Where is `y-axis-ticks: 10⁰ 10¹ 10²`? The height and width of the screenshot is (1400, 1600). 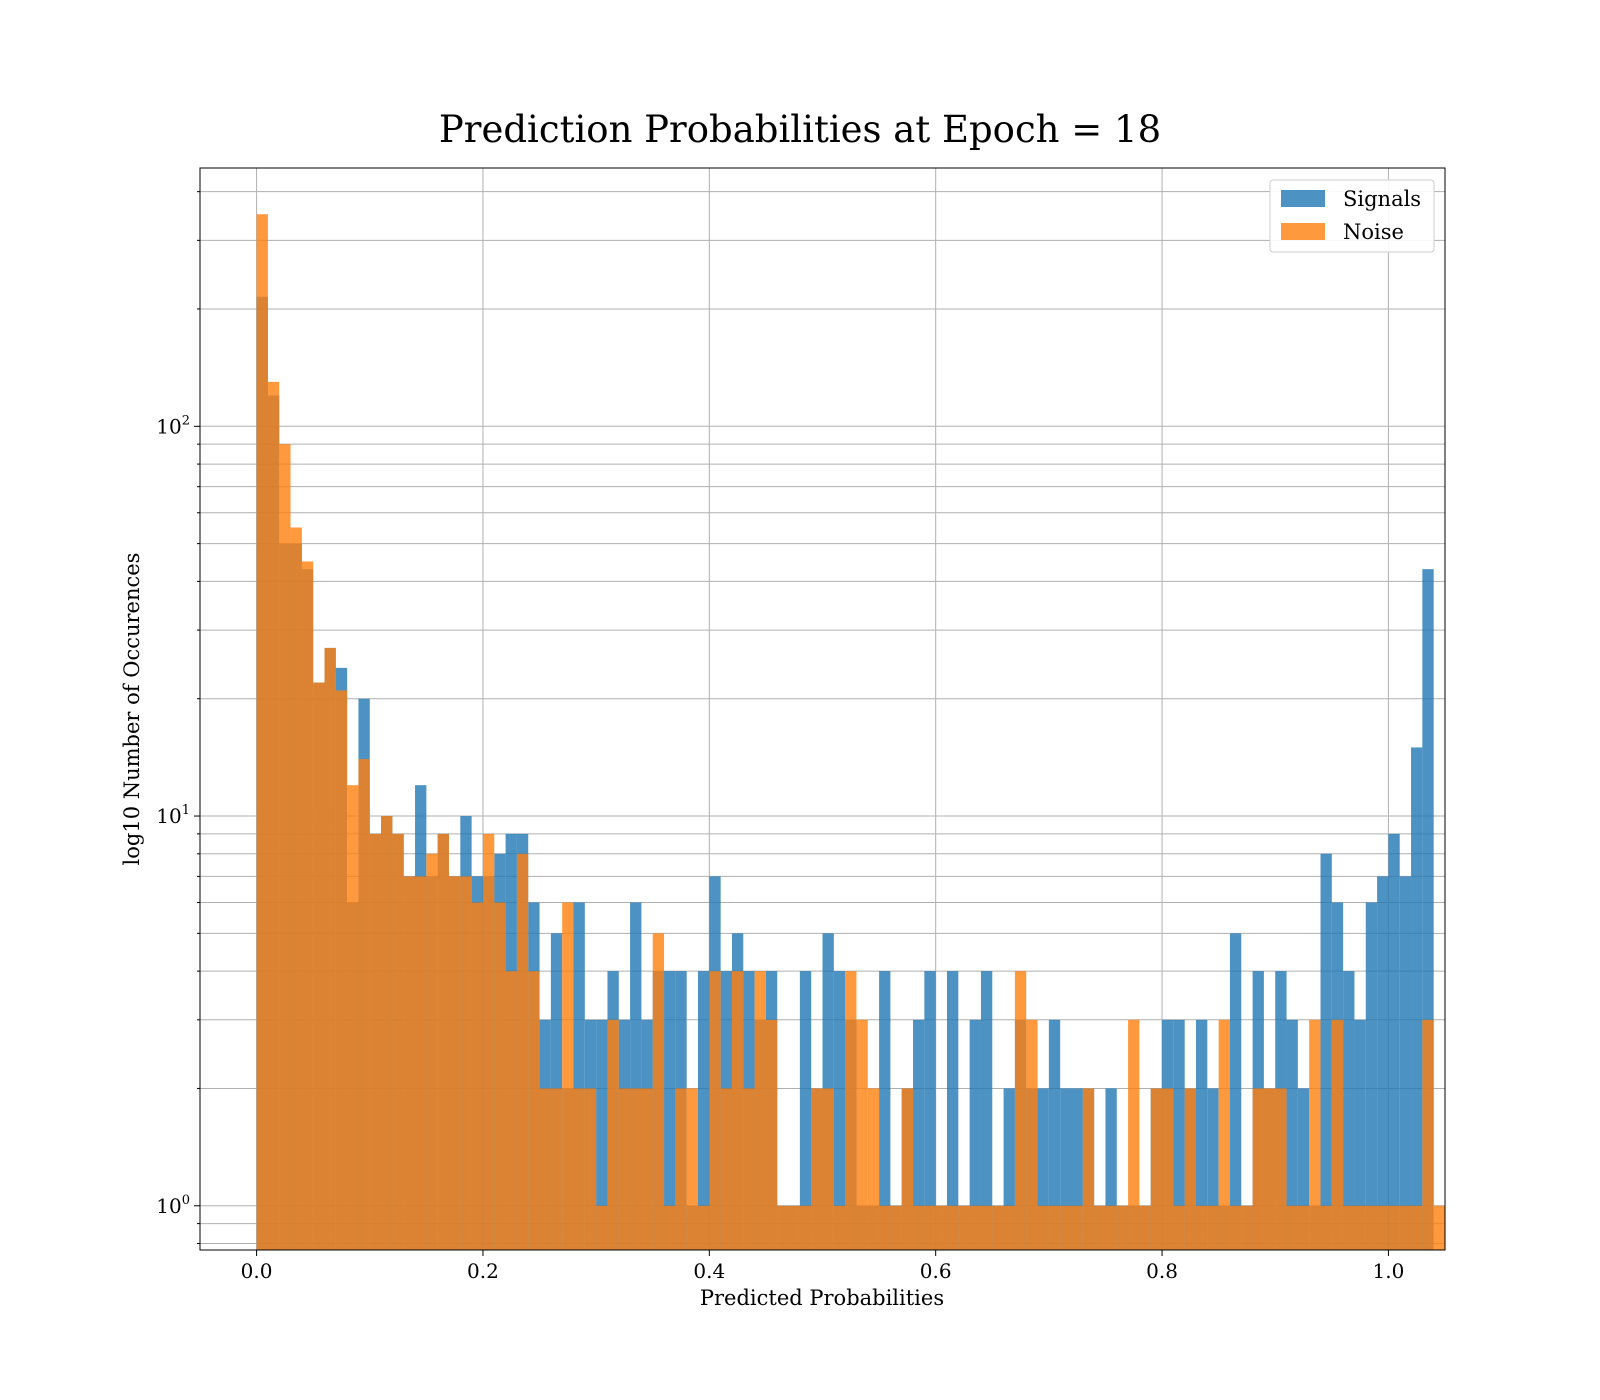
y-axis-ticks: 10⁰ 10¹ 10² is located at coordinates (178, 718).